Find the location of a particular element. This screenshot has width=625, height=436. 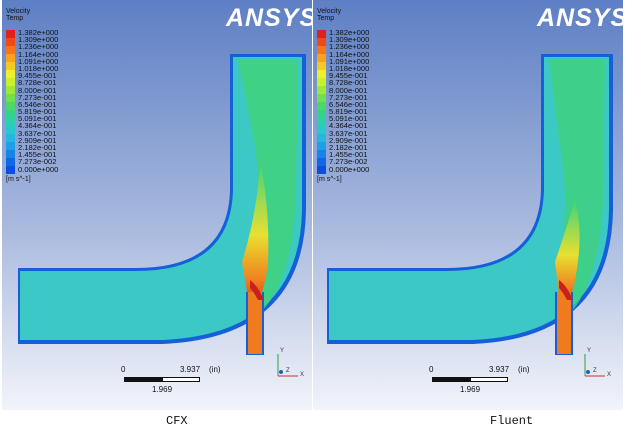

legend-units: [m s^-1] is located at coordinates (18, 179).